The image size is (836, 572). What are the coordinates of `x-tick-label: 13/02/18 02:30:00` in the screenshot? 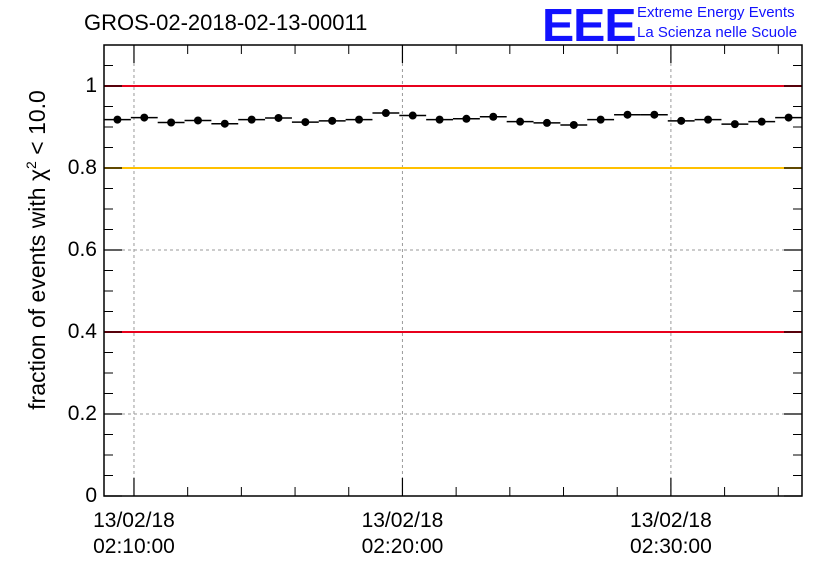 It's located at (671, 534).